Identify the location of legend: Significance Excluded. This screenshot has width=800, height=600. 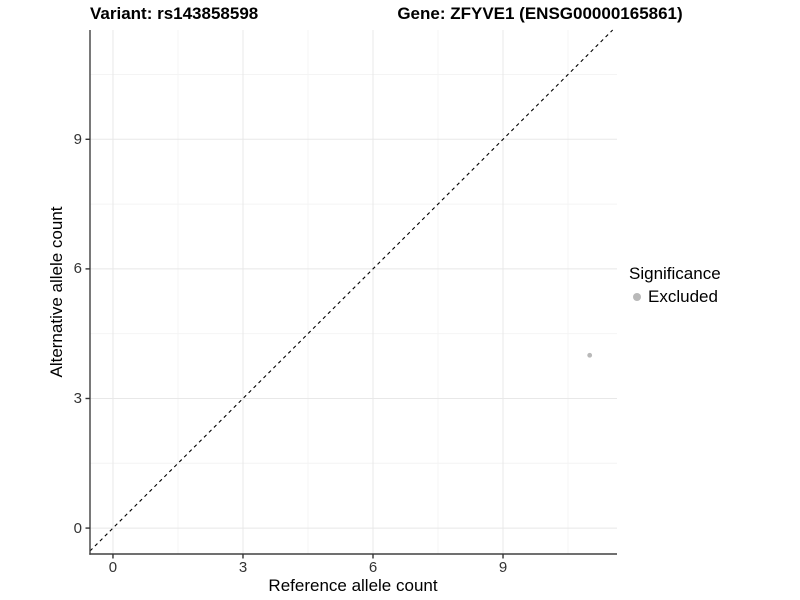
(675, 285).